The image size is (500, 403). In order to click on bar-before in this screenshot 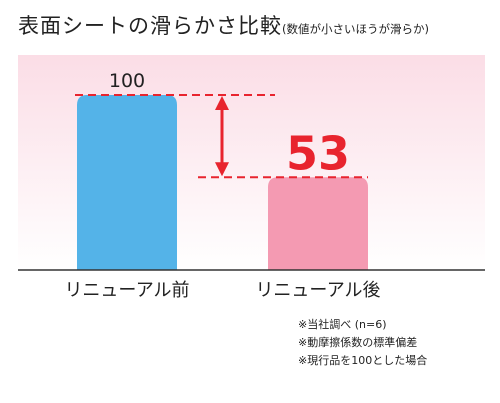, I will do `click(127, 182)`.